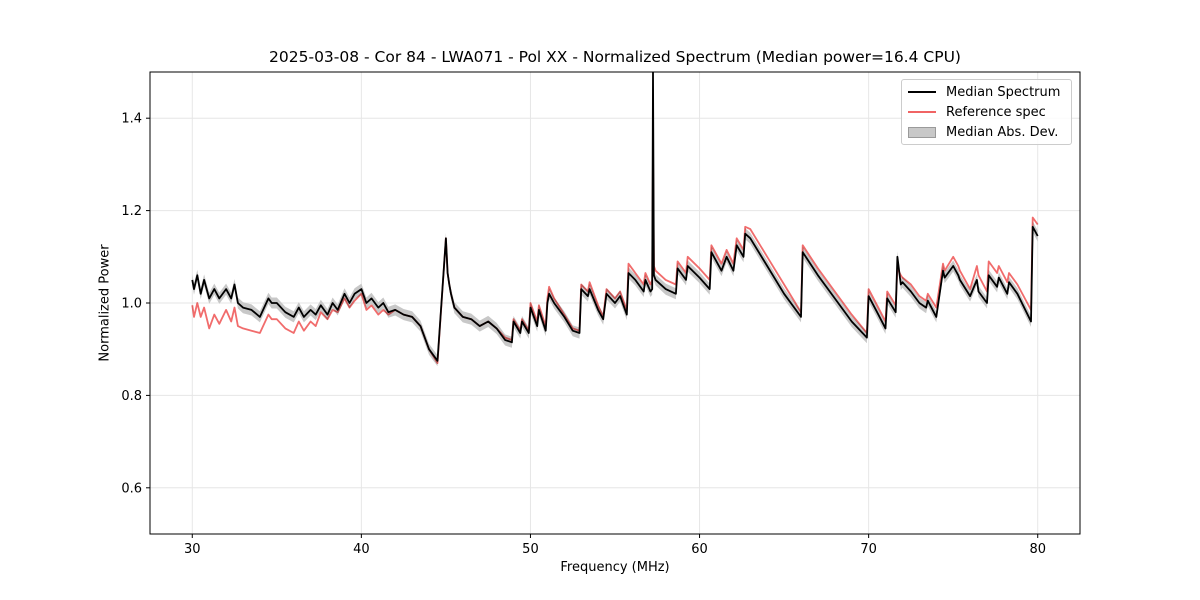  What do you see at coordinates (1003, 92) in the screenshot?
I see `legend-label-median: Median Spectrum` at bounding box center [1003, 92].